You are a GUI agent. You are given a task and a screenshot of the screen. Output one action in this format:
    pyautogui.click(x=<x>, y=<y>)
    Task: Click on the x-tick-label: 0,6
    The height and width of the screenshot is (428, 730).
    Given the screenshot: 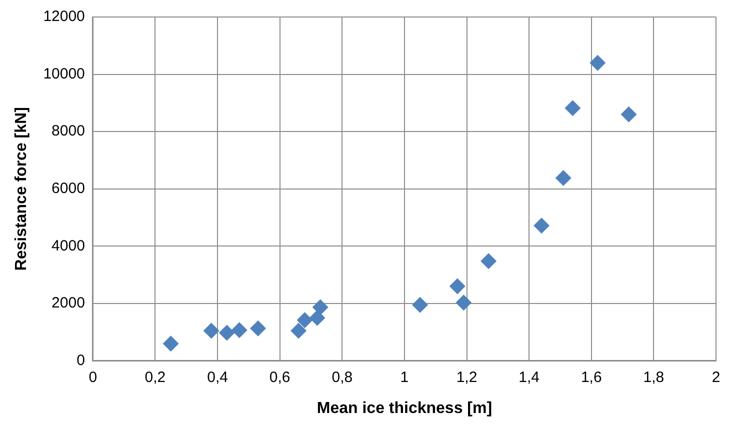 What is the action you would take?
    pyautogui.click(x=279, y=377)
    